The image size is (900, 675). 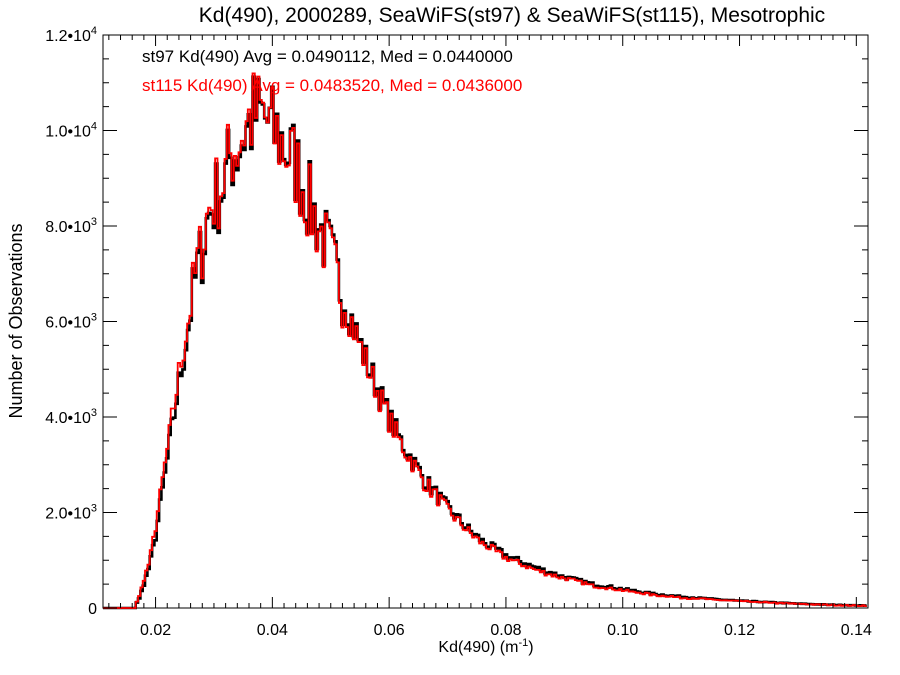 What do you see at coordinates (622, 630) in the screenshot?
I see `x-tick-label: 0.10` at bounding box center [622, 630].